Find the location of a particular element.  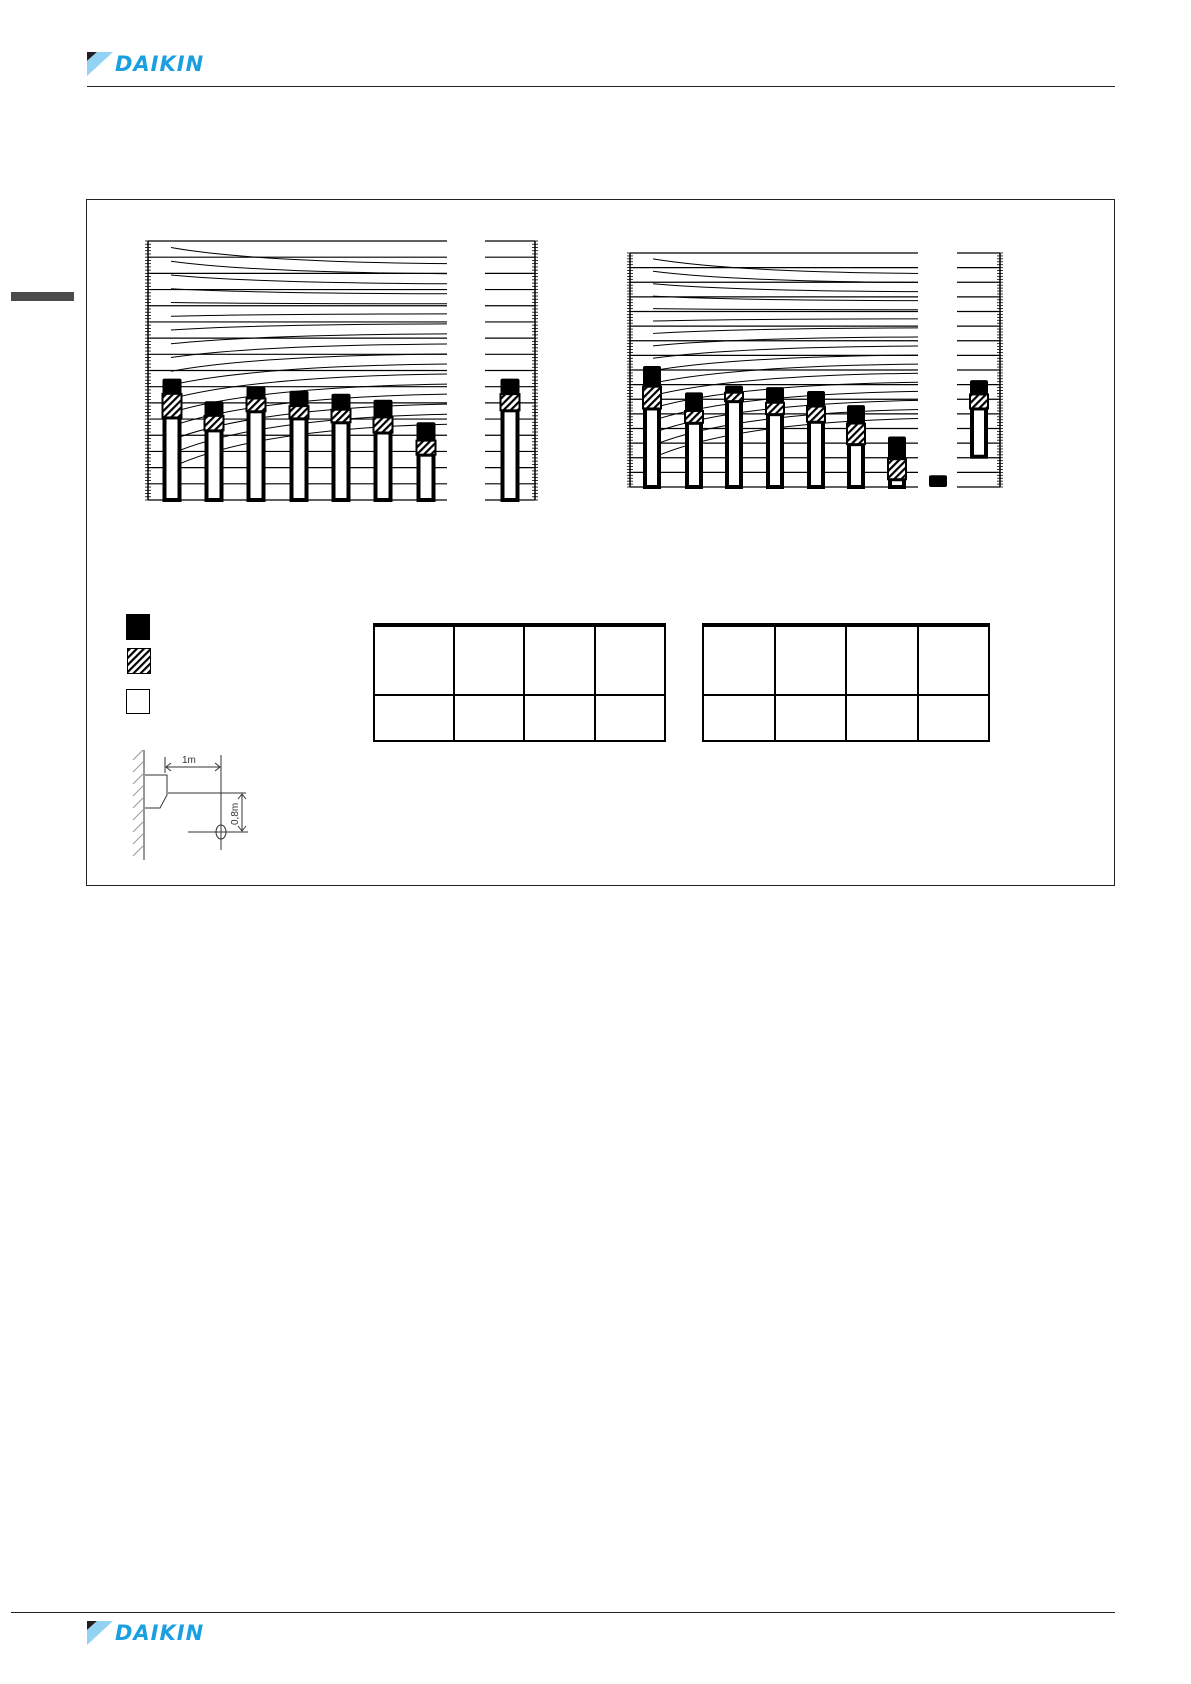

chart-left is located at coordinates (341, 371).